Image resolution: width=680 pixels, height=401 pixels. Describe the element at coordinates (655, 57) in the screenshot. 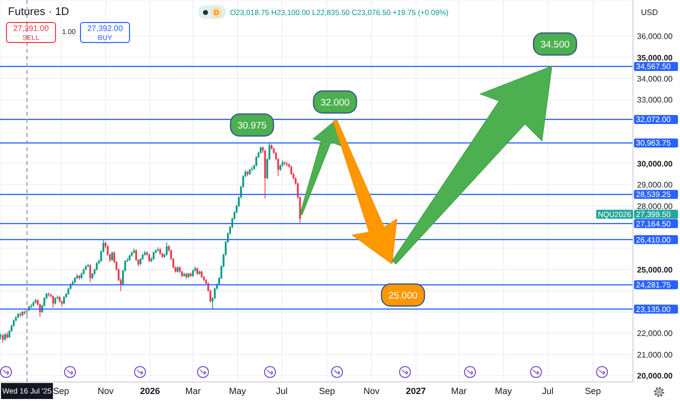

I see `y-tick-label: 35,000.00` at that location.